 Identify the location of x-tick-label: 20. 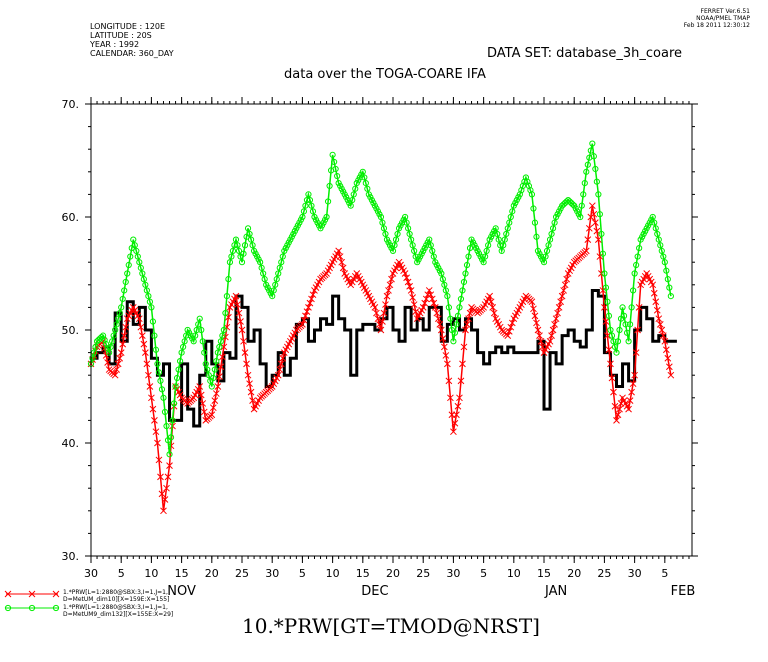
(393, 573).